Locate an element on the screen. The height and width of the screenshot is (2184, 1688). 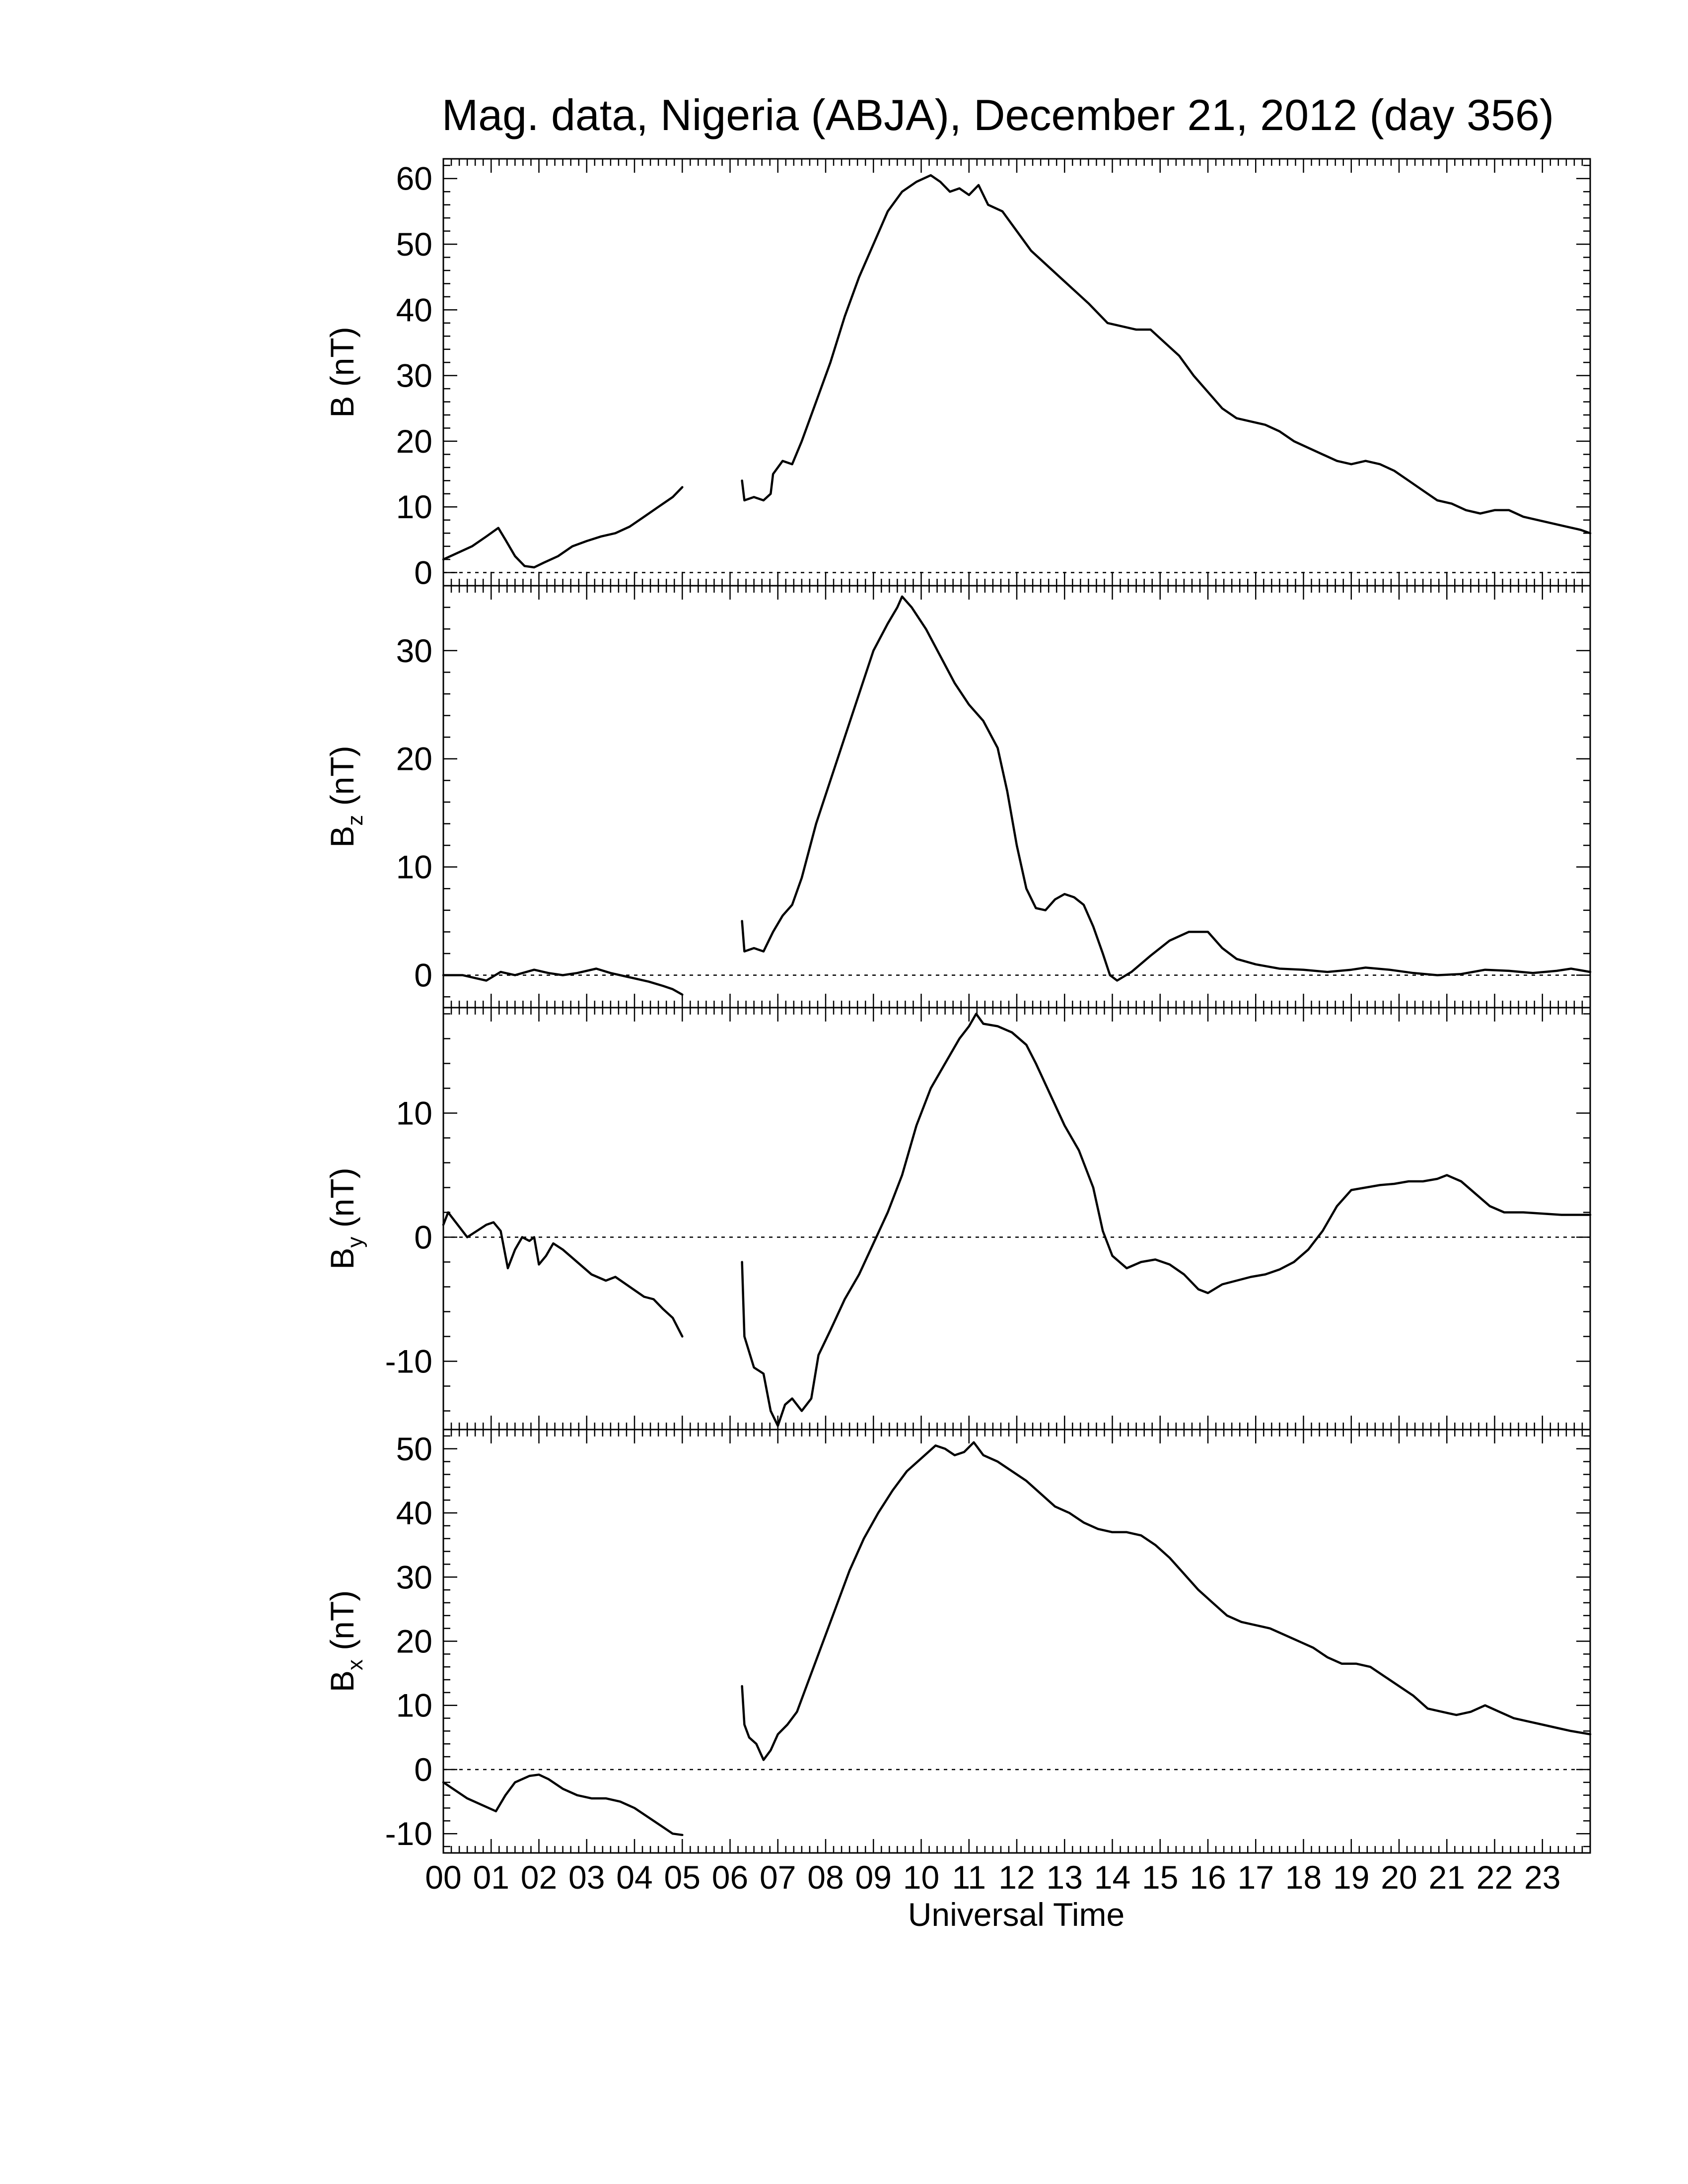
x-tick-label: 09 is located at coordinates (873, 1877).